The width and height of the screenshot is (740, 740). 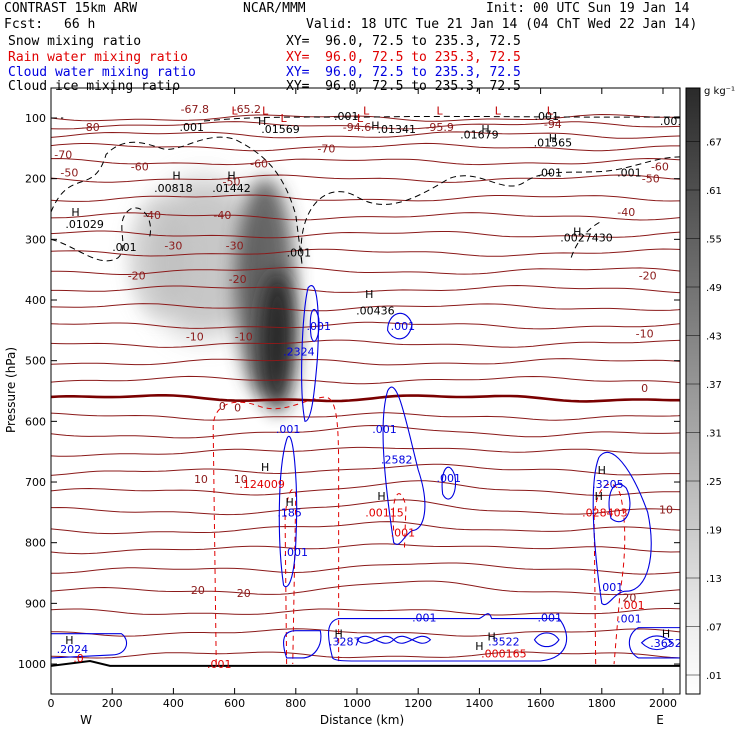 What do you see at coordinates (605, 512) in the screenshot?
I see `maximum-value-label: .028403` at bounding box center [605, 512].